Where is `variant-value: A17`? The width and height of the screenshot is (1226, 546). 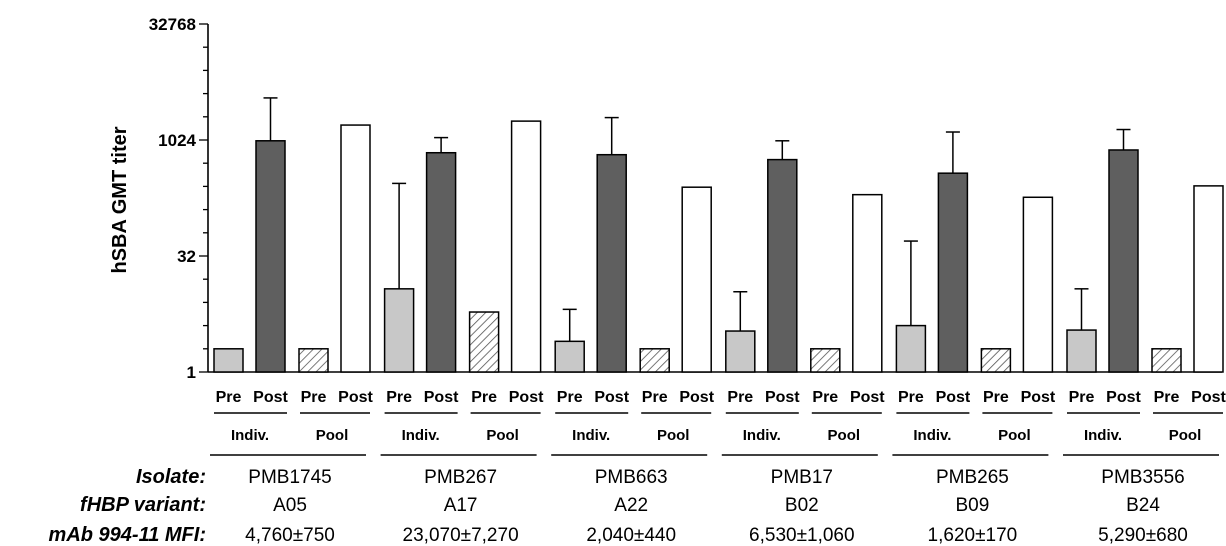 variant-value: A17 is located at coordinates (461, 505).